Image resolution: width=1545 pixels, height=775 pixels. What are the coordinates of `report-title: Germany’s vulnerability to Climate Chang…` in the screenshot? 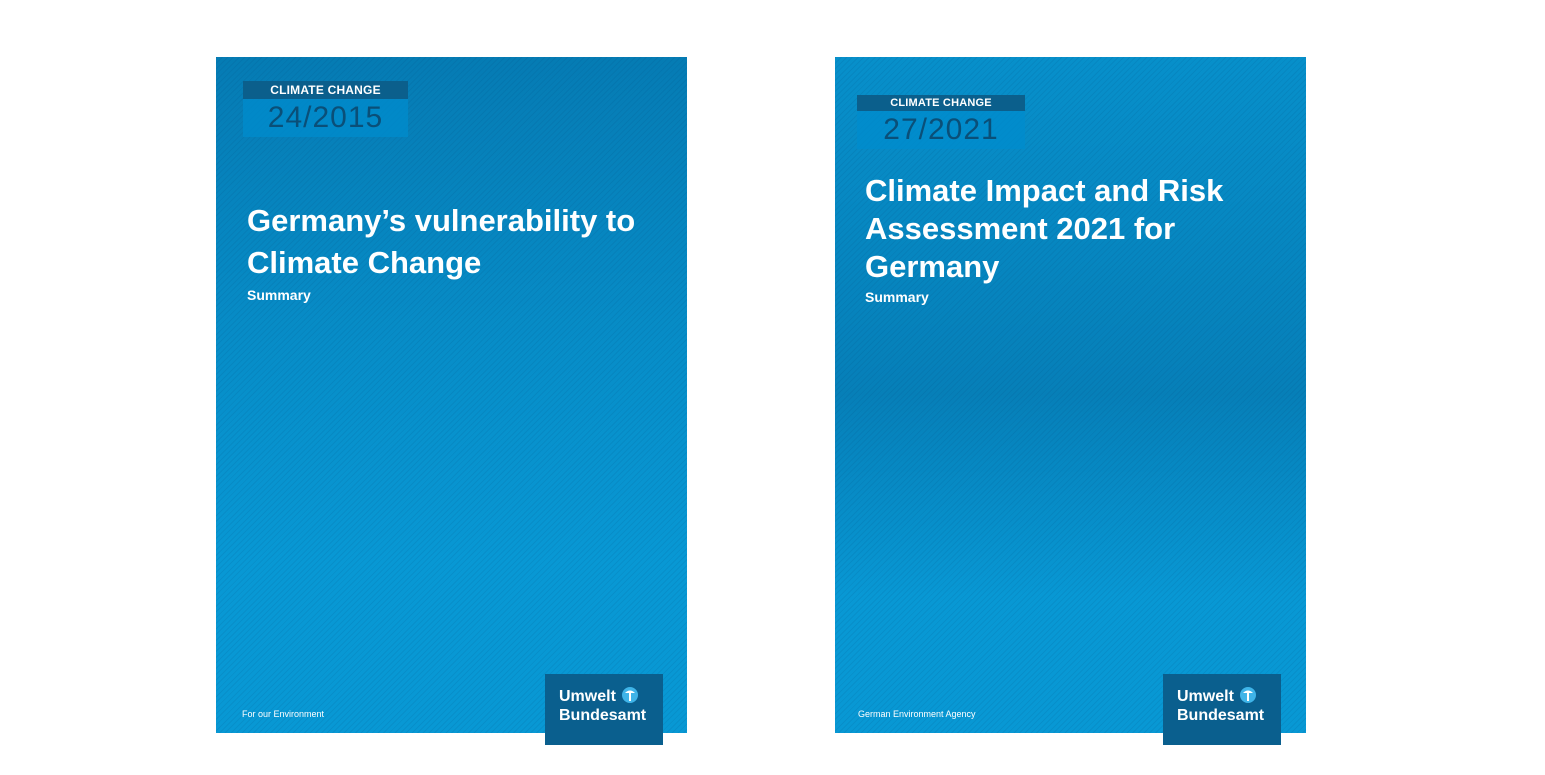 It's located at (441, 241).